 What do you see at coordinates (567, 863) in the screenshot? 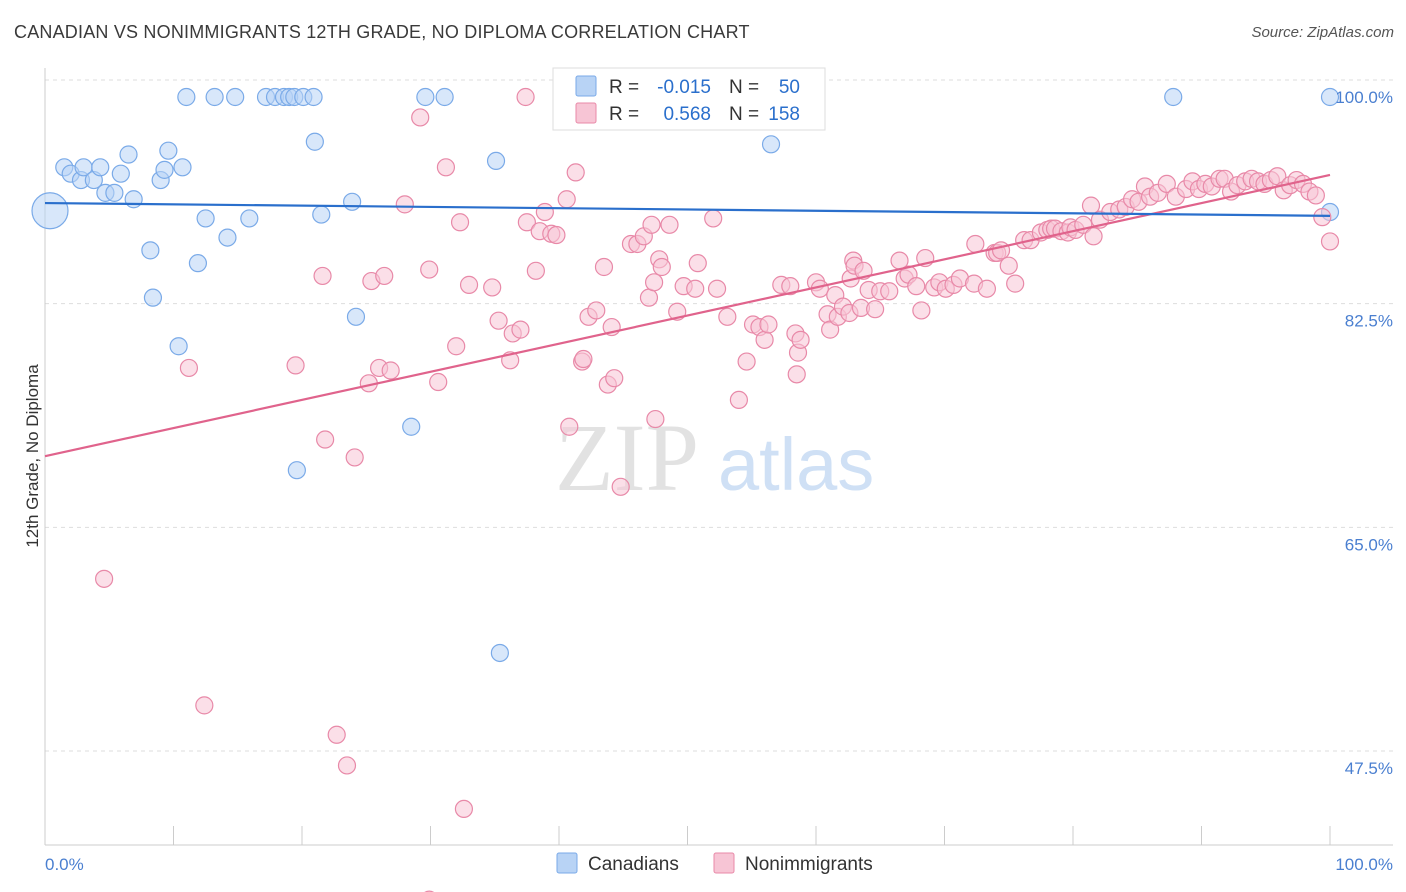
I see `bottom-legend-swatch-canadians` at bounding box center [567, 863].